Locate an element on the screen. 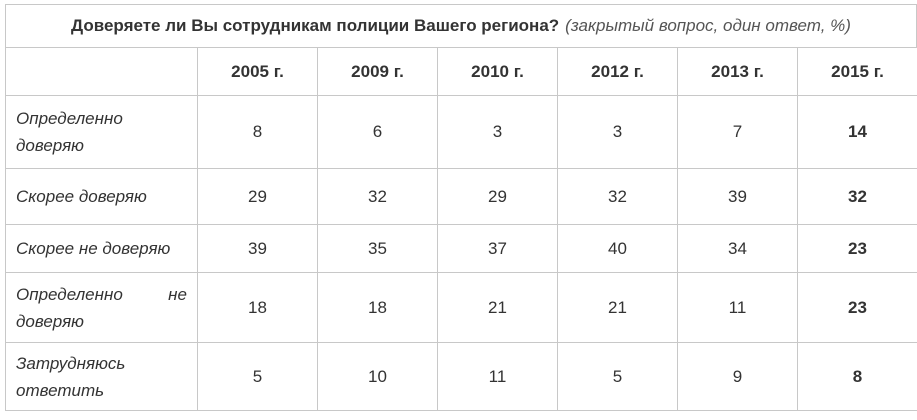 This screenshot has width=917, height=420. corner-cell is located at coordinates (101, 71).